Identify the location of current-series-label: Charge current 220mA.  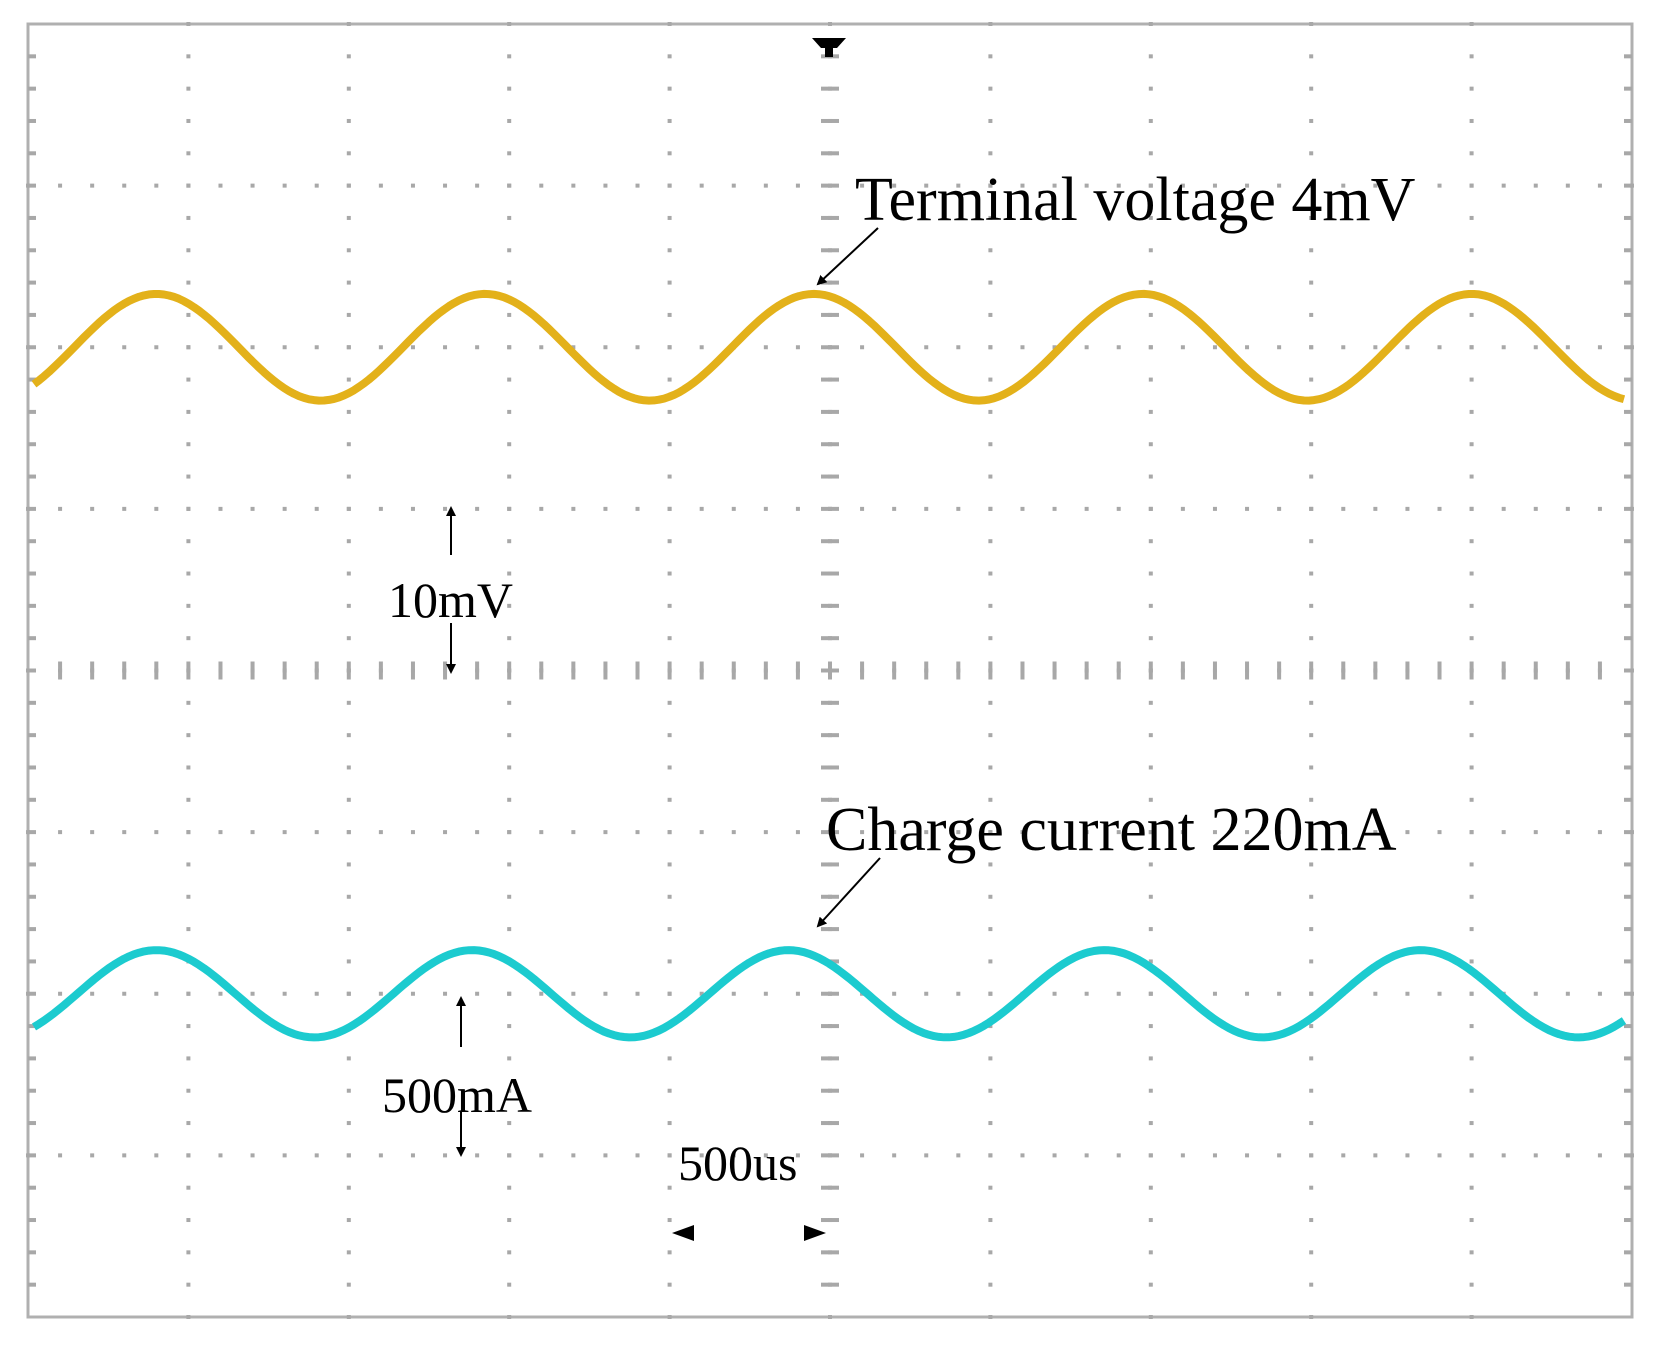
(1111, 830).